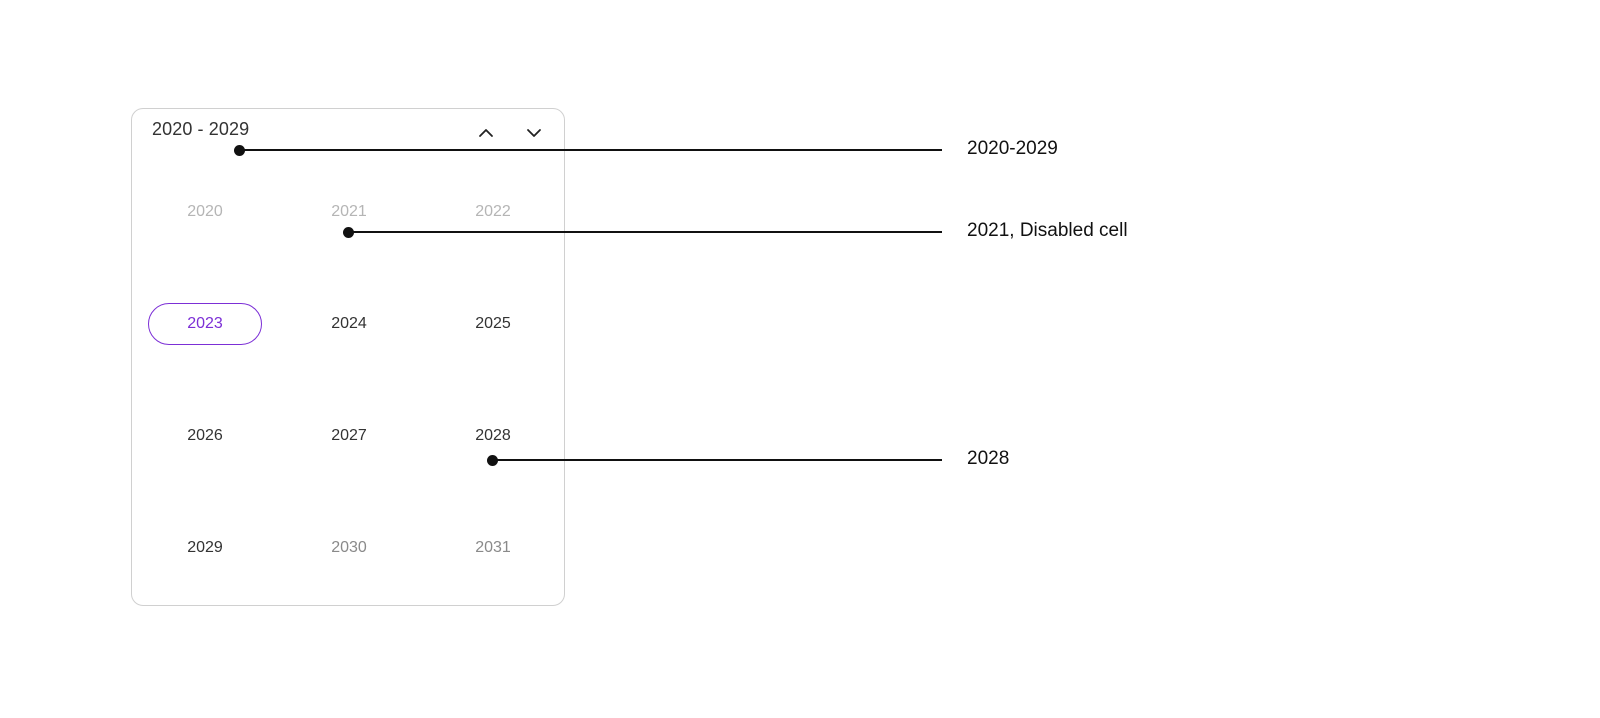 The width and height of the screenshot is (1600, 718). I want to click on year-cell-2021: 2021, so click(349, 211).